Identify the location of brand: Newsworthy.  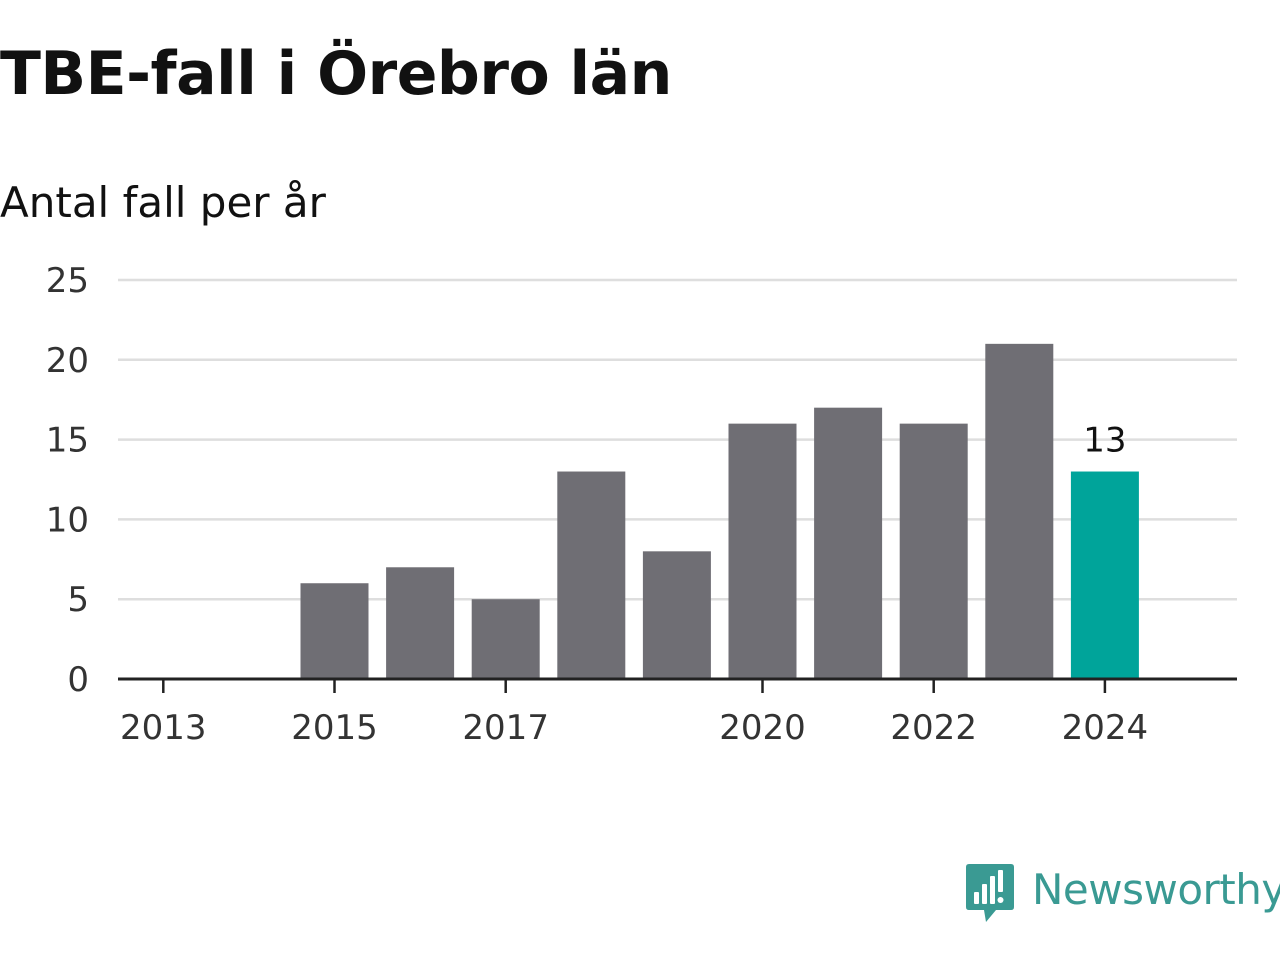
(1122, 895).